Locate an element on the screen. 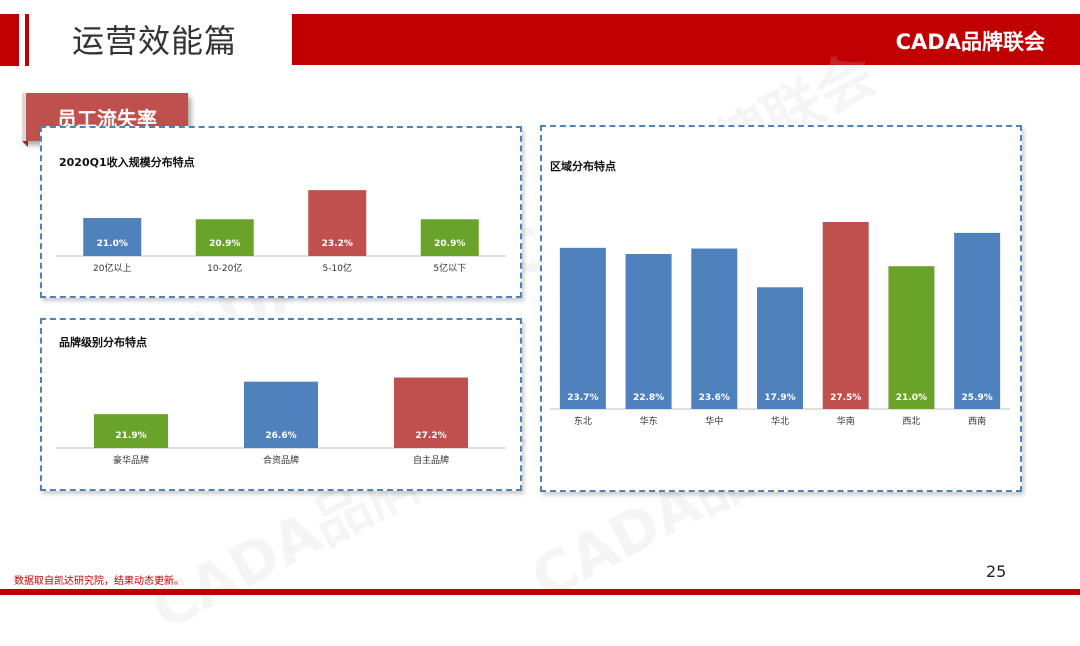 This screenshot has width=1080, height=646. chart-panel-brand-level: 品牌级别分布特点 21.9% 豪华品牌 26.6% 合资品牌 27.2% 自主品牌 is located at coordinates (281, 404).